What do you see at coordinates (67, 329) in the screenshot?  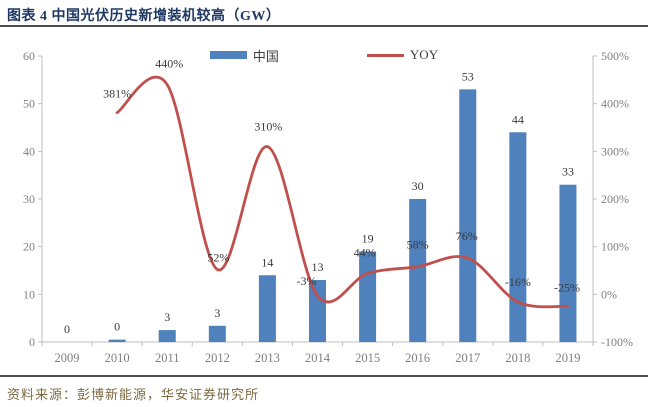 I see `bar-label-2009: 0` at bounding box center [67, 329].